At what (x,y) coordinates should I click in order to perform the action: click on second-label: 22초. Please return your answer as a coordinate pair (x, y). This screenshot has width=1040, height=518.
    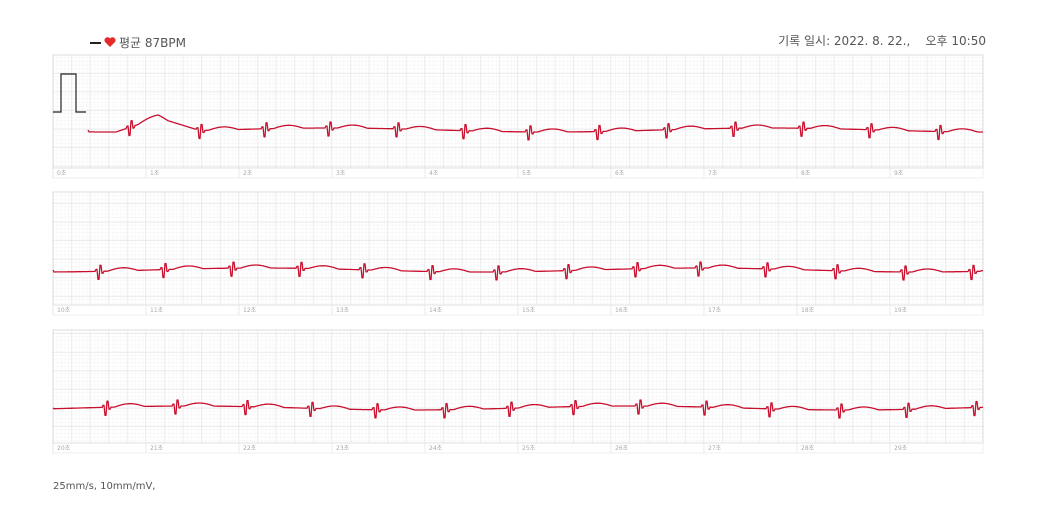
    Looking at the image, I should click on (250, 448).